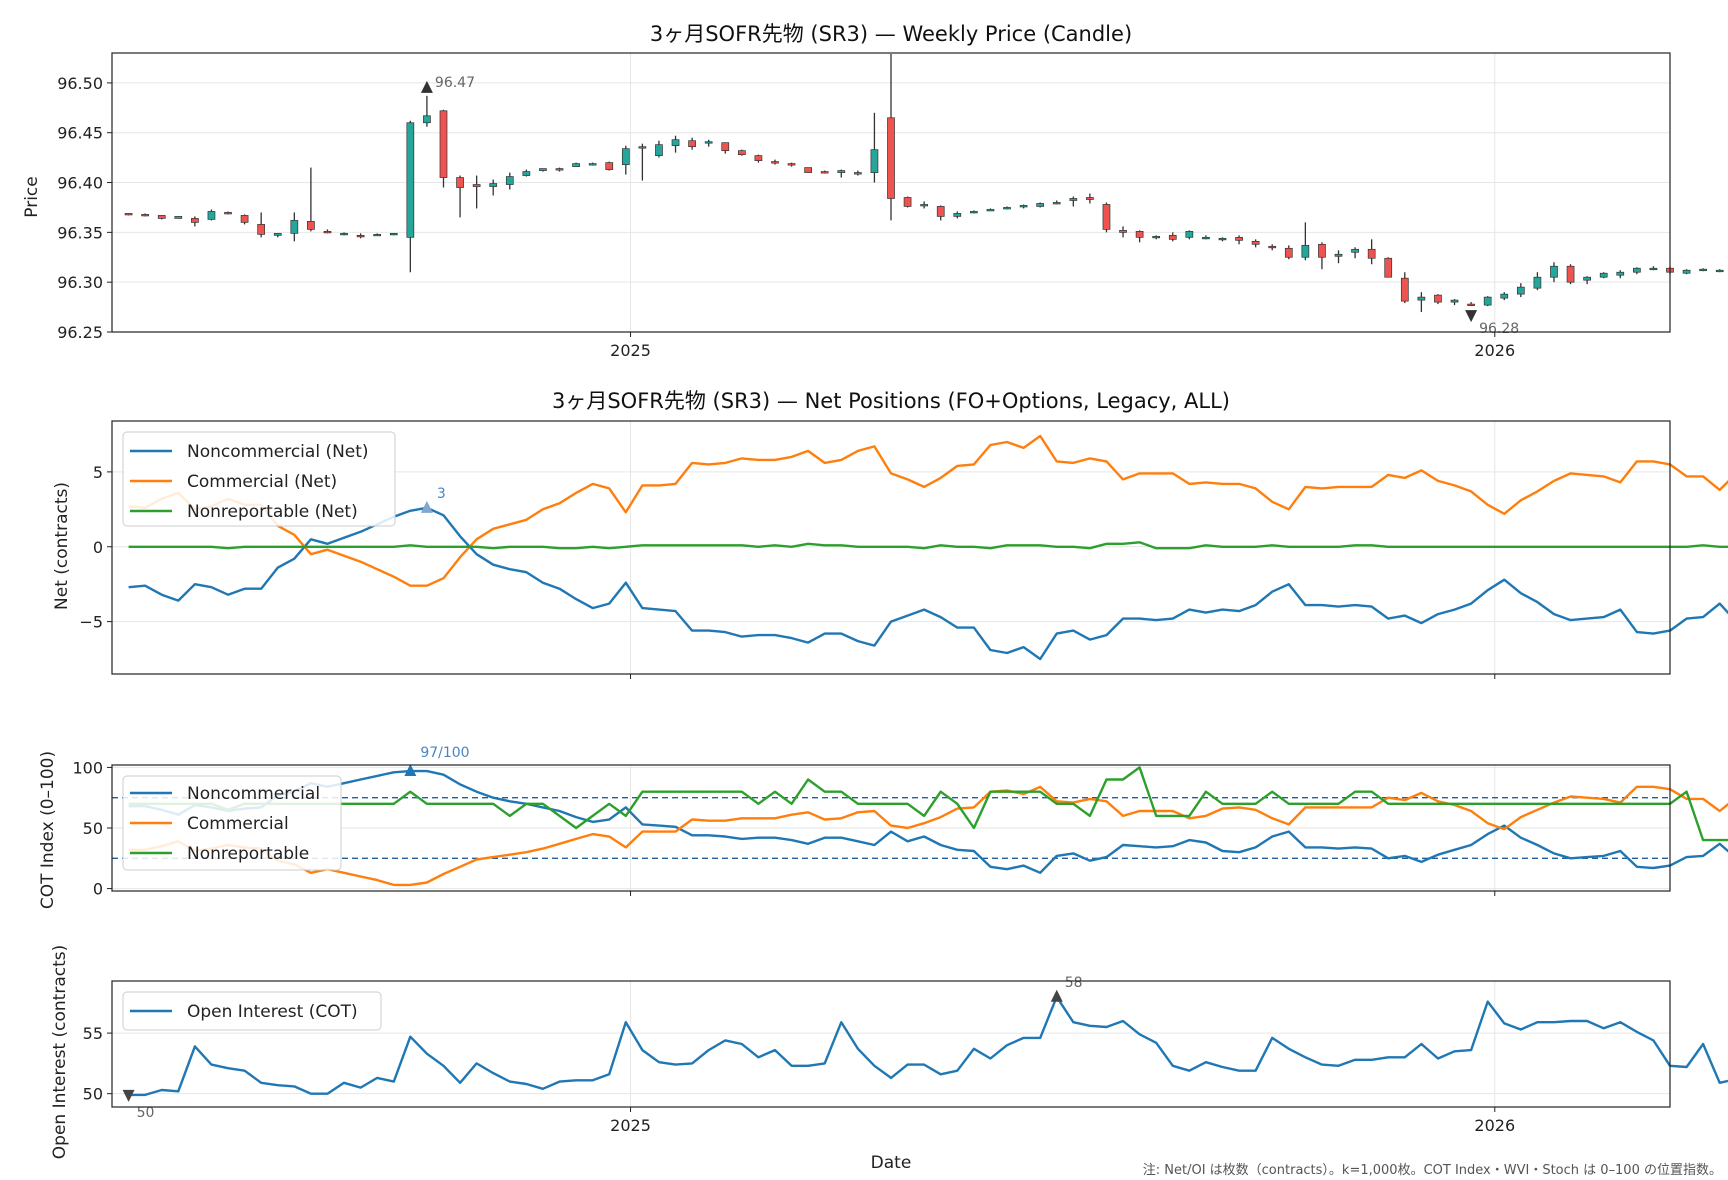 The height and width of the screenshot is (1180, 1728). I want to click on open-interest-grid, so click(891, 1044).